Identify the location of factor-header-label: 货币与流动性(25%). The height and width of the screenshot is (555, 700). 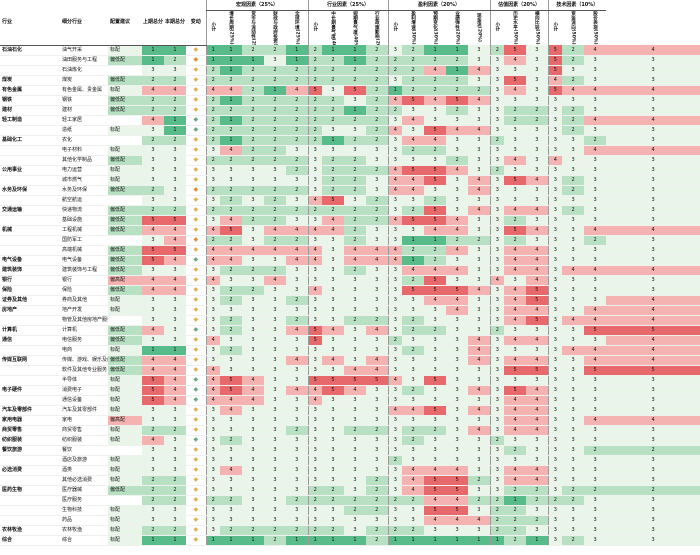
(253, 28).